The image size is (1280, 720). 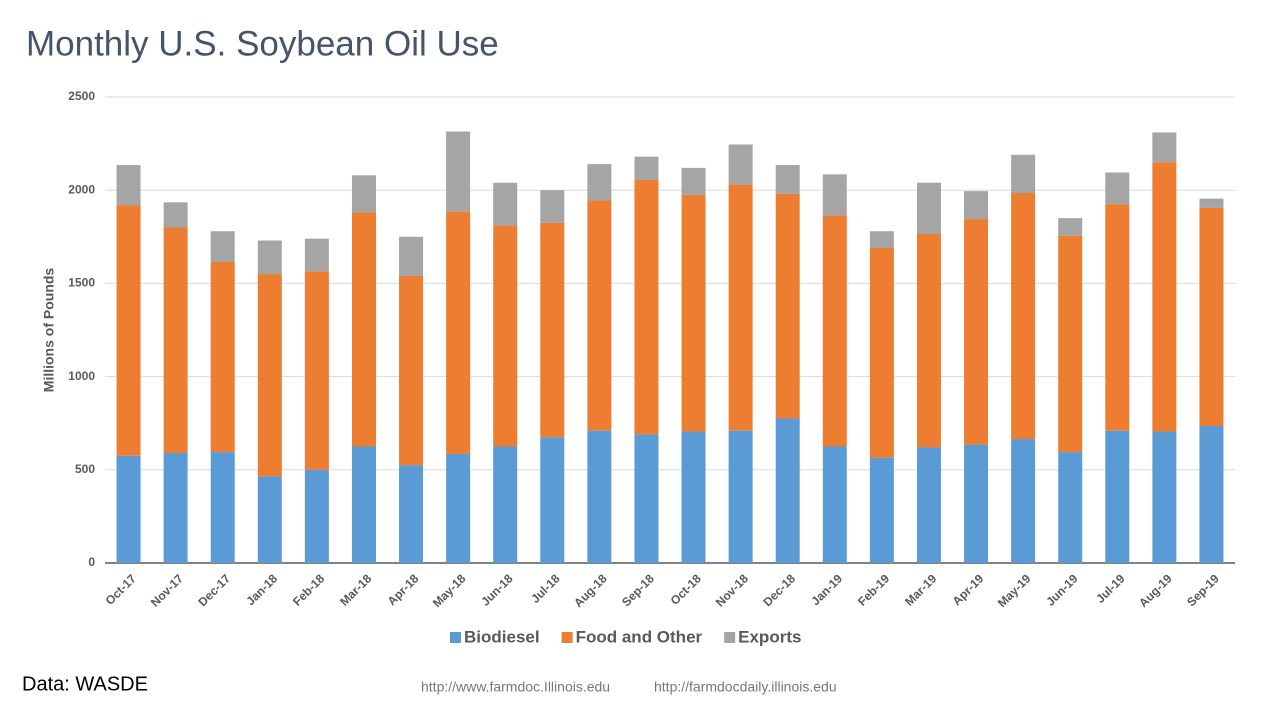 I want to click on source: Data: WASDE, so click(x=85, y=684).